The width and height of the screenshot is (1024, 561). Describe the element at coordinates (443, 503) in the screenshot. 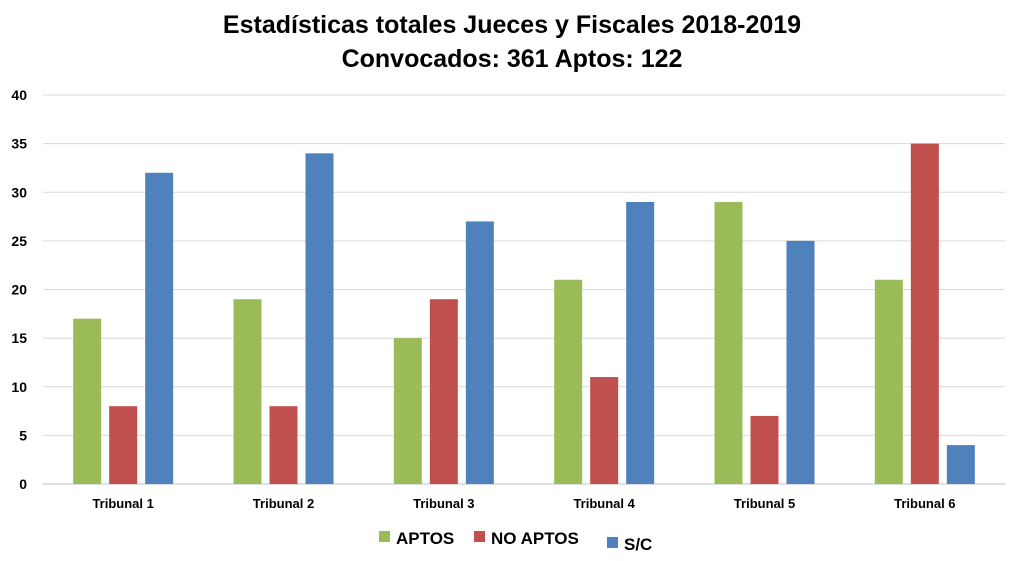

I see `x-tick-label: Tribunal 3` at that location.